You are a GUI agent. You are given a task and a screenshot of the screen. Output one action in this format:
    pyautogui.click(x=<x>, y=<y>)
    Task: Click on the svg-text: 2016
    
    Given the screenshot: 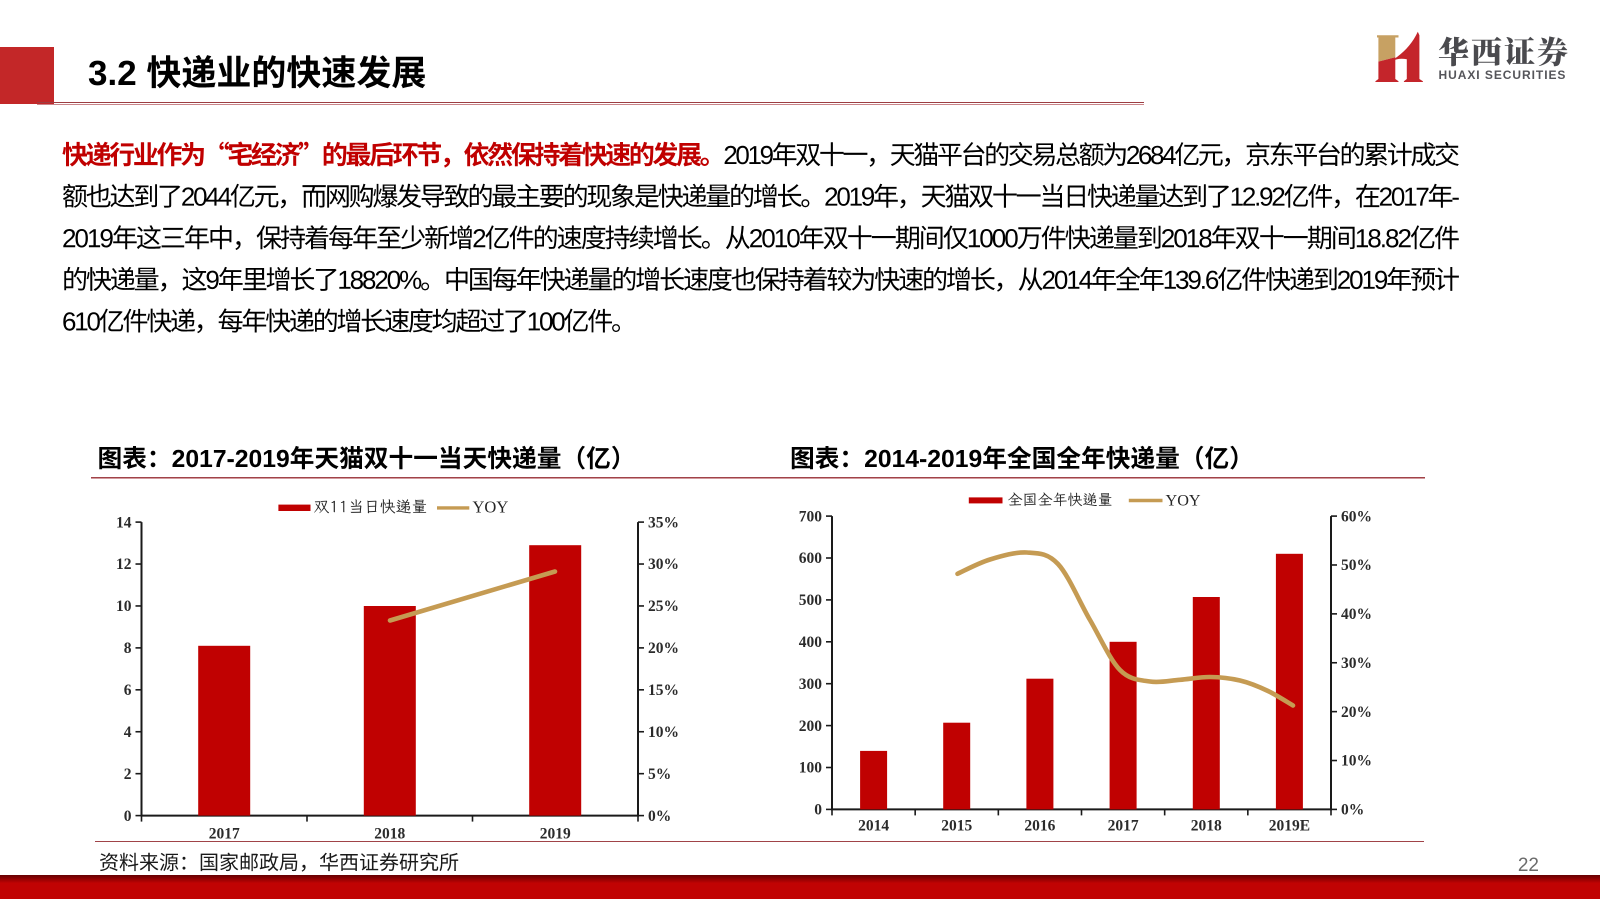 What is the action you would take?
    pyautogui.click(x=1039, y=826)
    